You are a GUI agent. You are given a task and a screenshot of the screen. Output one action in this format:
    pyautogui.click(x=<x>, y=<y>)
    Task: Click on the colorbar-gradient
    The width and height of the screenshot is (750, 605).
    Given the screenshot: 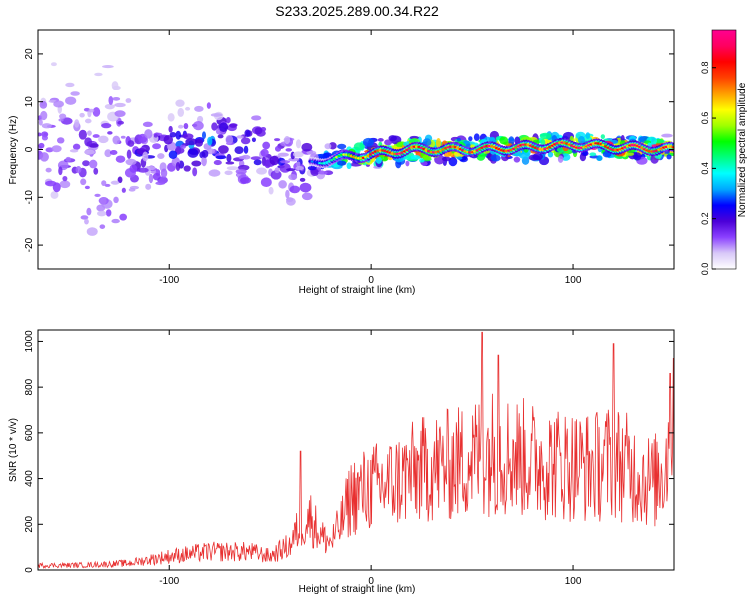 What is the action you would take?
    pyautogui.click(x=724, y=149)
    